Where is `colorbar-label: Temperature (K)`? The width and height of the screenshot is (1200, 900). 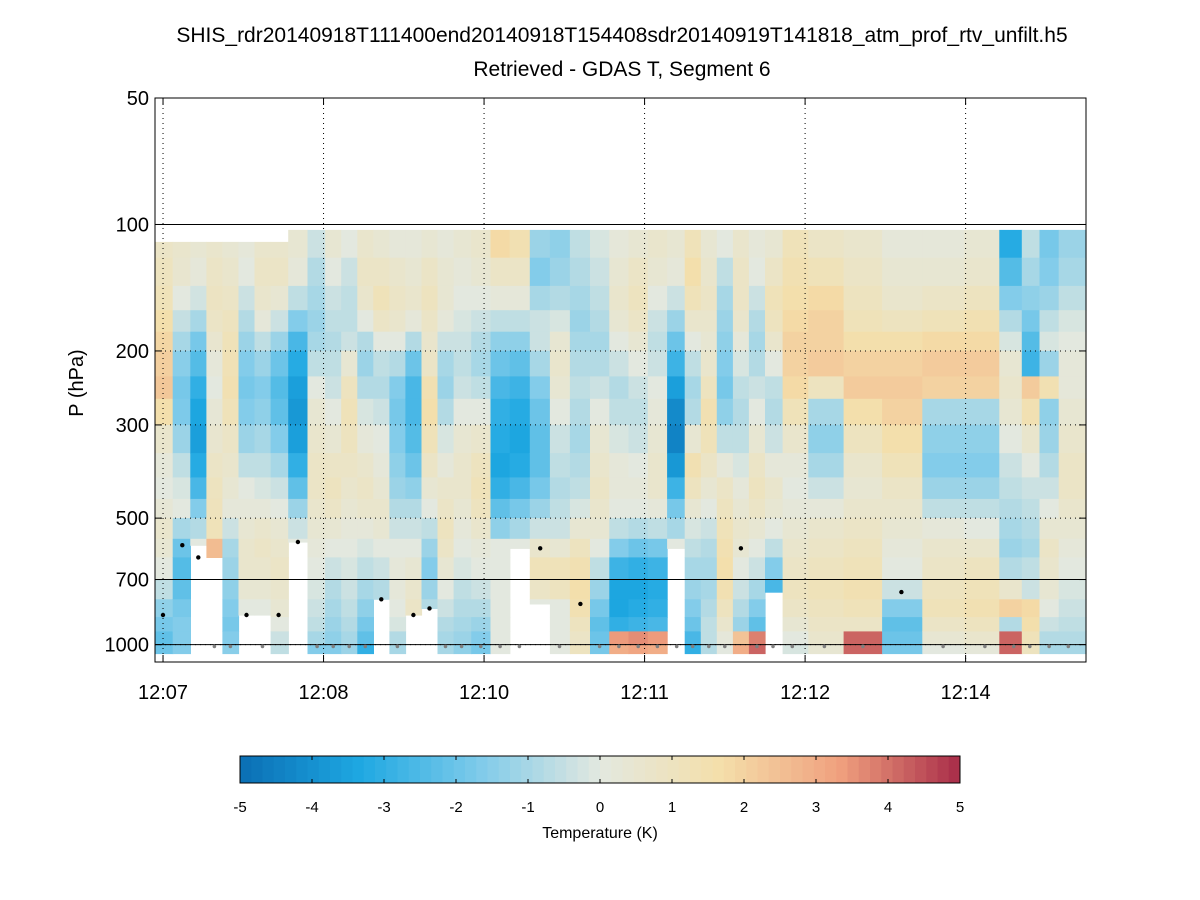
colorbar-label: Temperature (K) is located at coordinates (600, 833).